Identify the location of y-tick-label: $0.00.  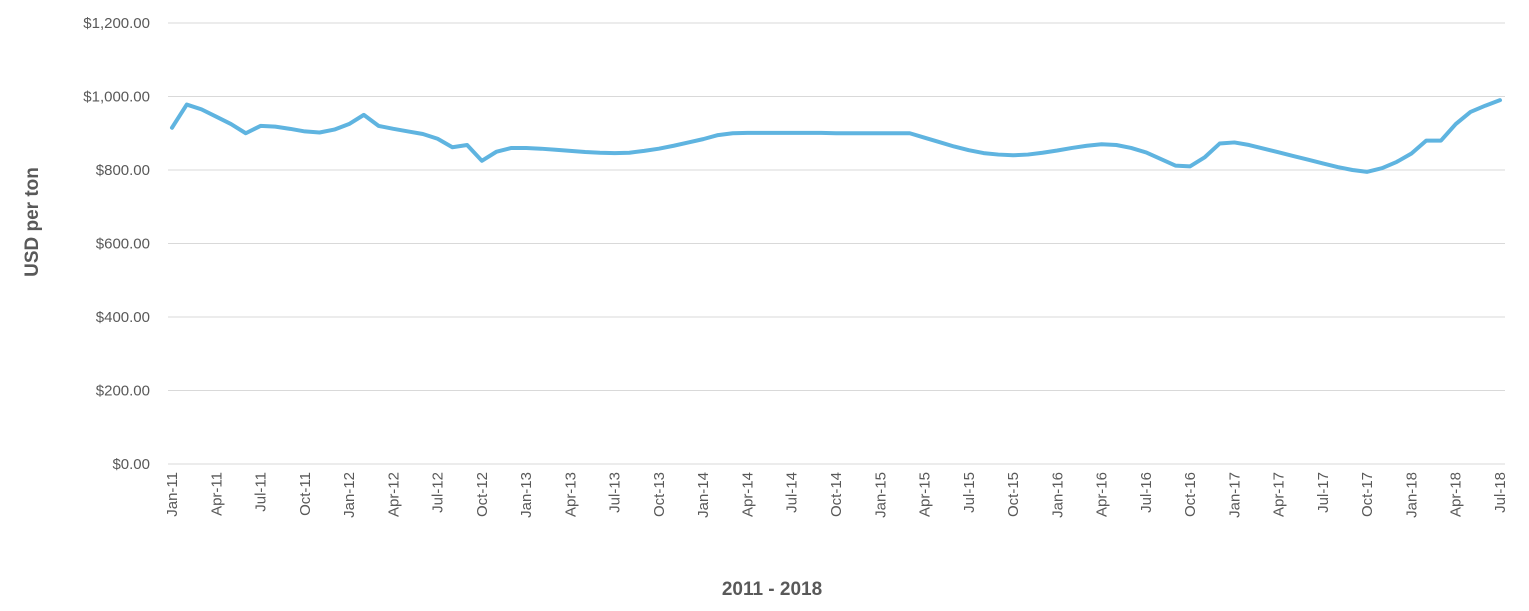
(131, 464).